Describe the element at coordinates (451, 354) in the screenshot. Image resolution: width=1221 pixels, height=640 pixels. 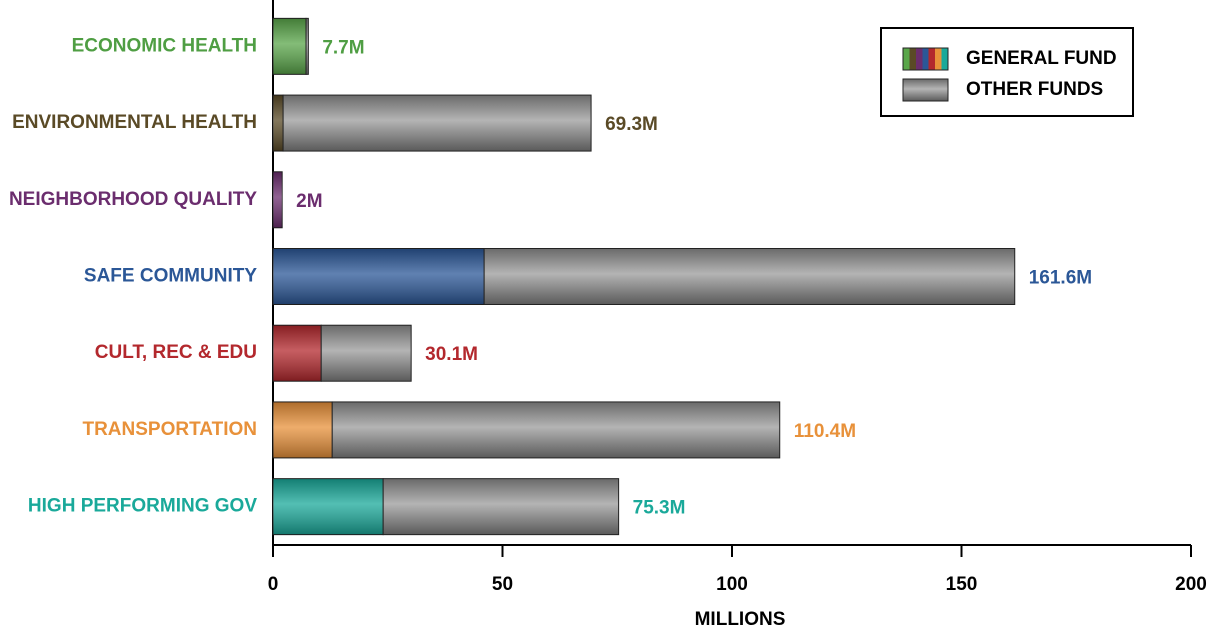
I see `total-label: 30.1M` at that location.